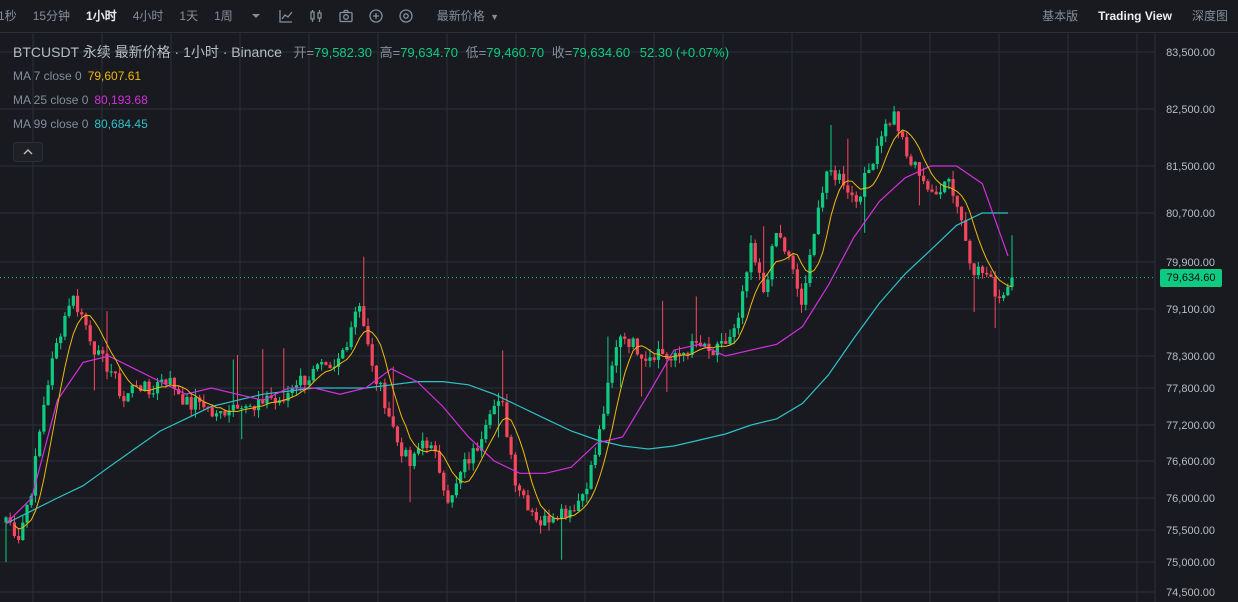 This screenshot has height=602, width=1238. I want to click on interval-4h: 4小时, so click(148, 16).